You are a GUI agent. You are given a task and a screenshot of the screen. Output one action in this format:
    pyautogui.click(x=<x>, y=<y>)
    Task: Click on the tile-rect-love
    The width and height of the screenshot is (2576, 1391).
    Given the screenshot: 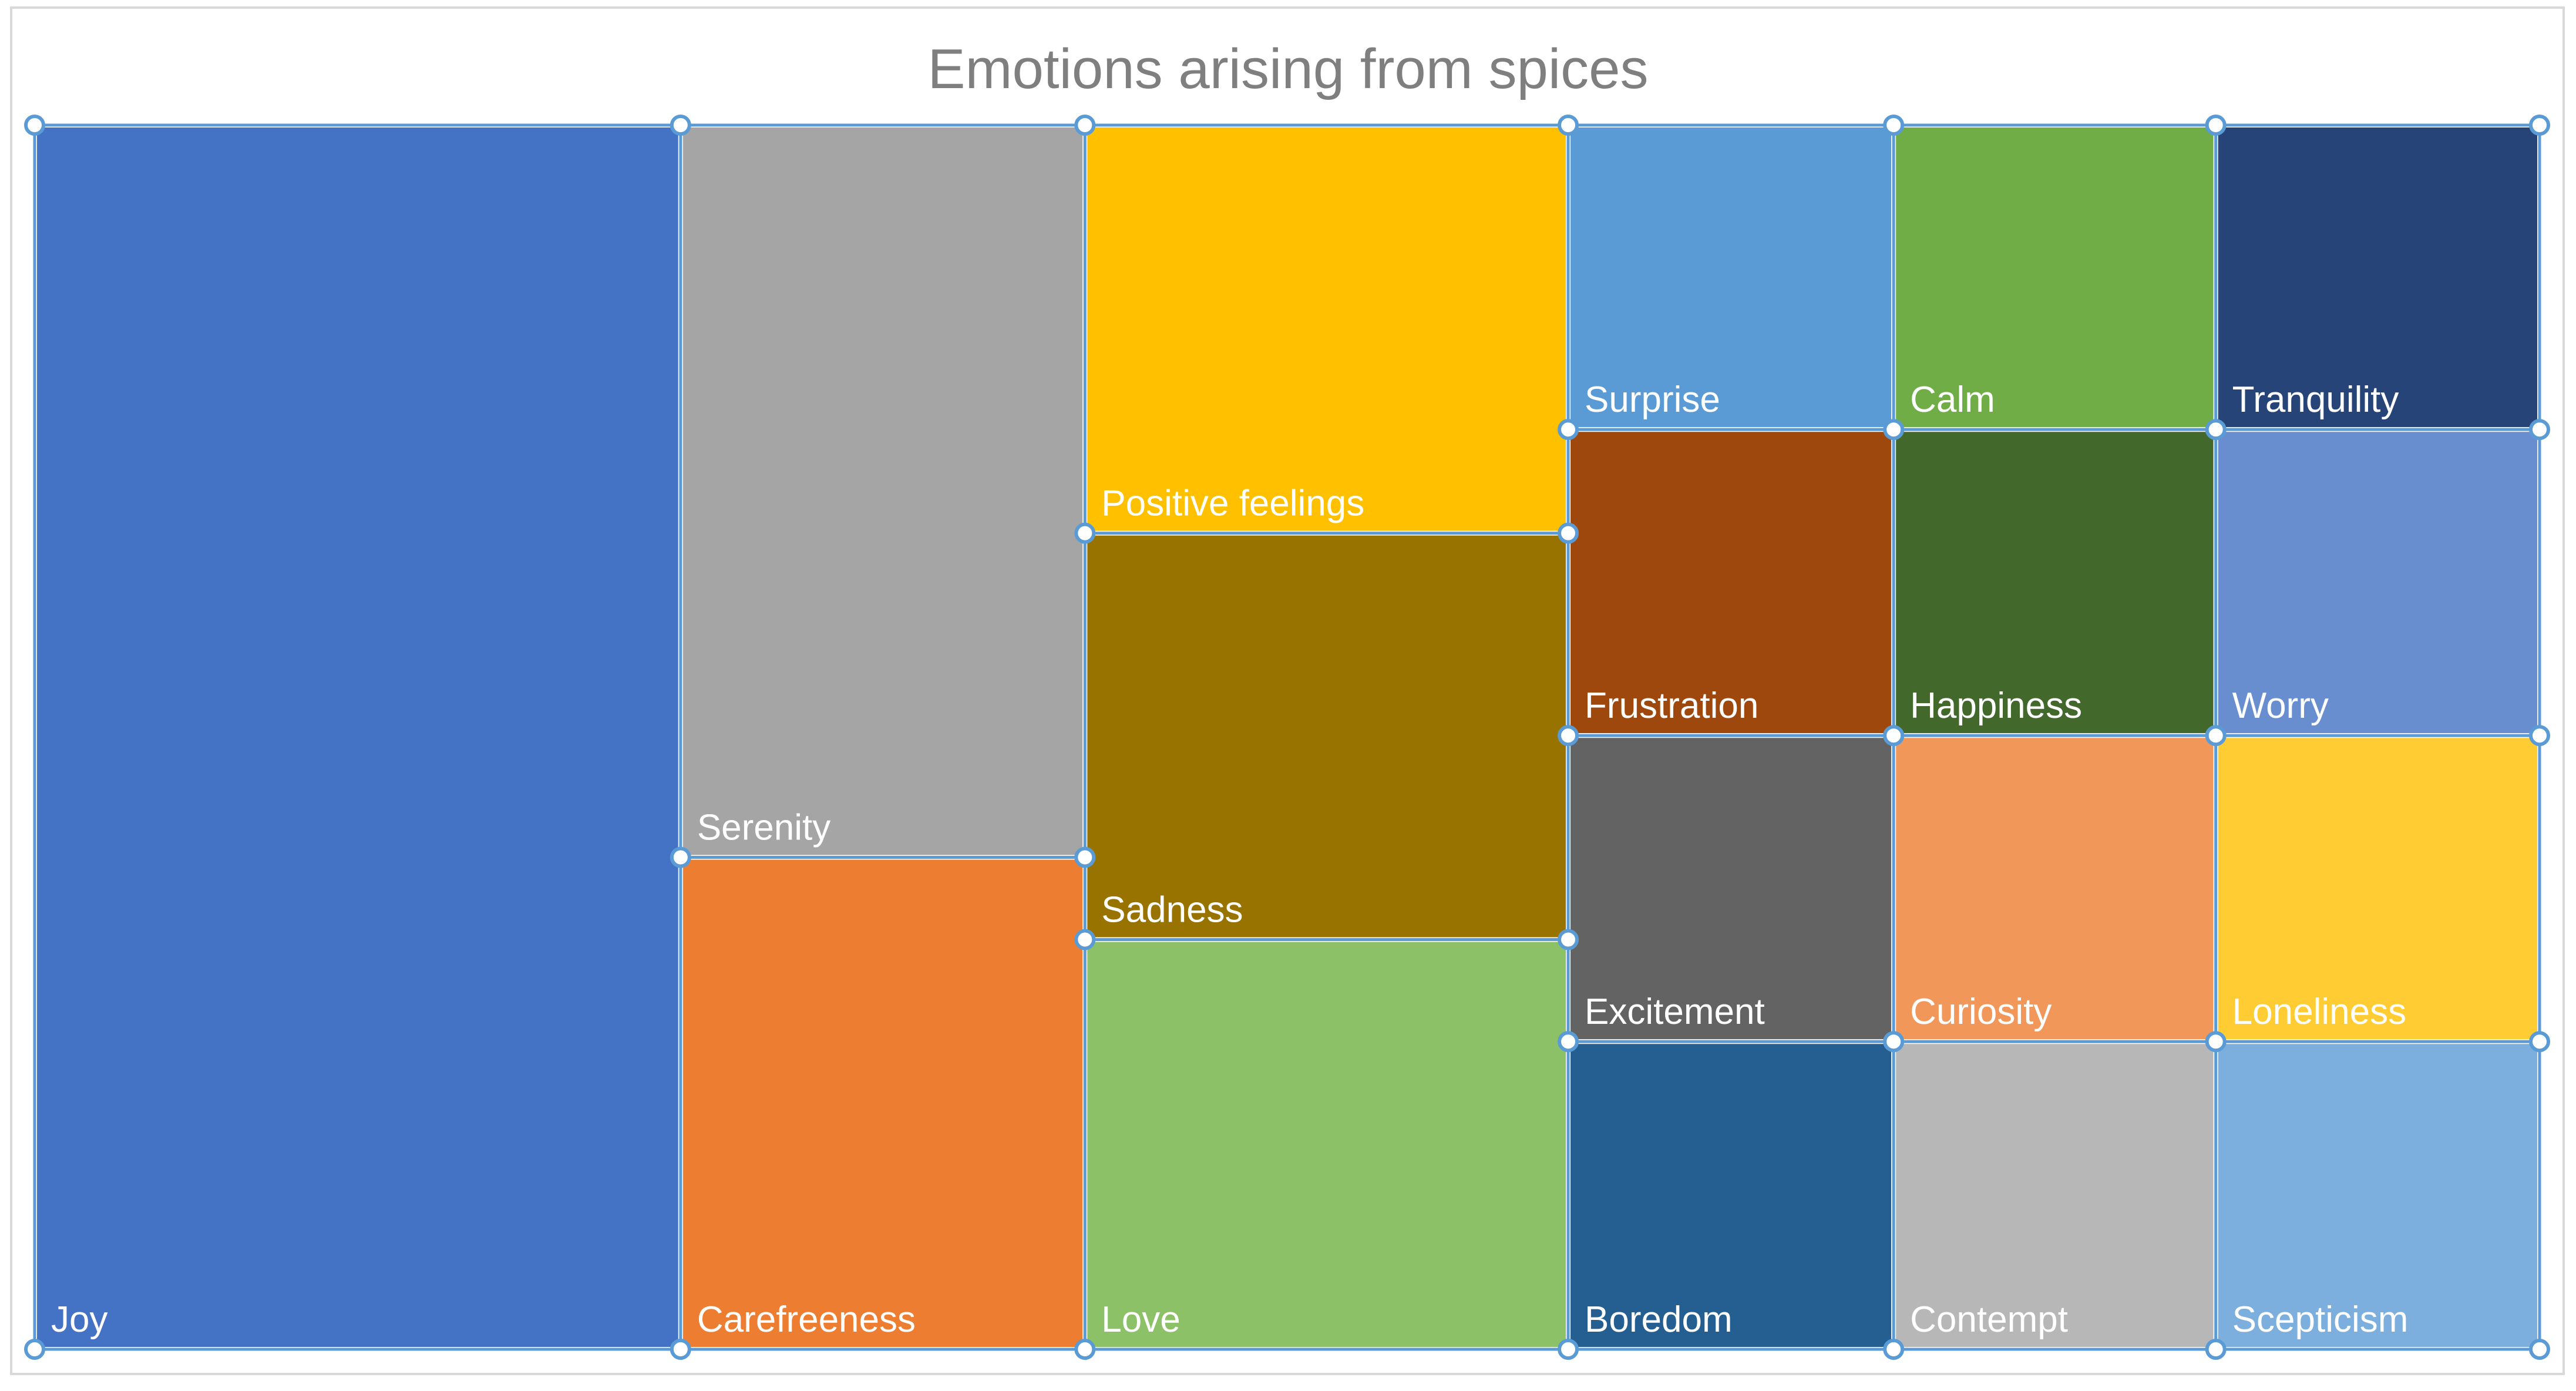 What is the action you would take?
    pyautogui.click(x=1326, y=1144)
    